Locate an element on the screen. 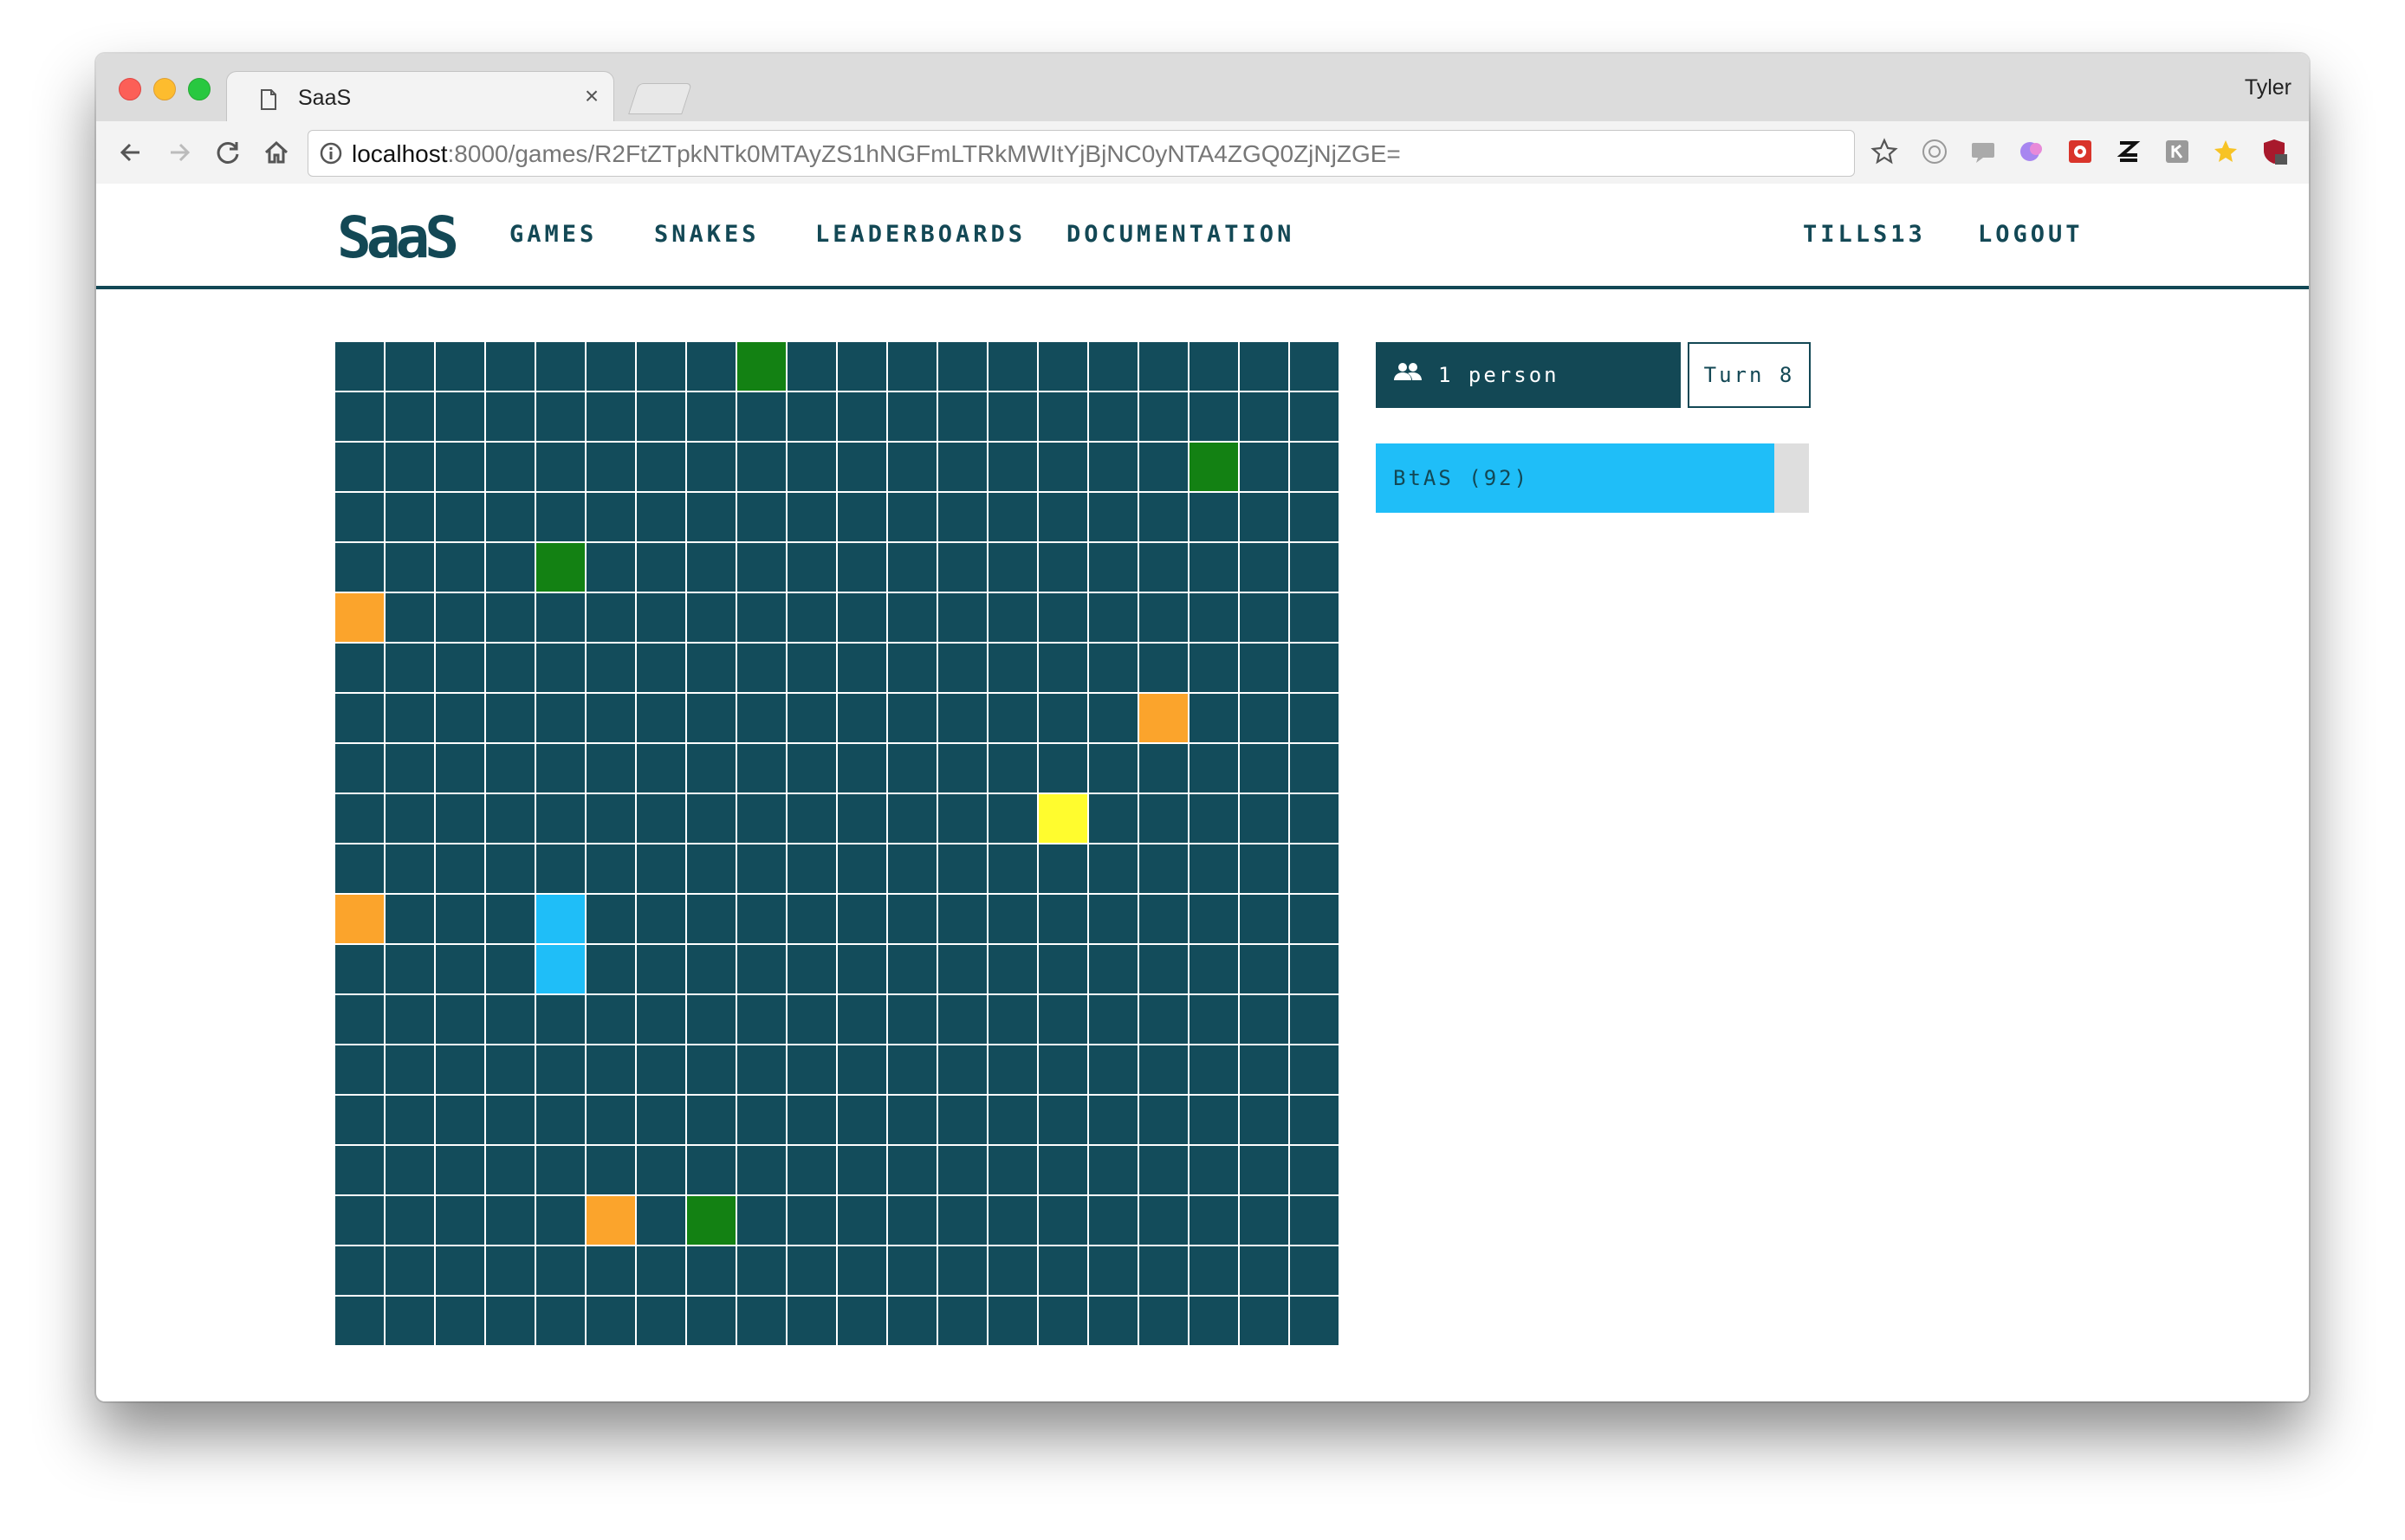  arrow-left-icon is located at coordinates (129, 152).